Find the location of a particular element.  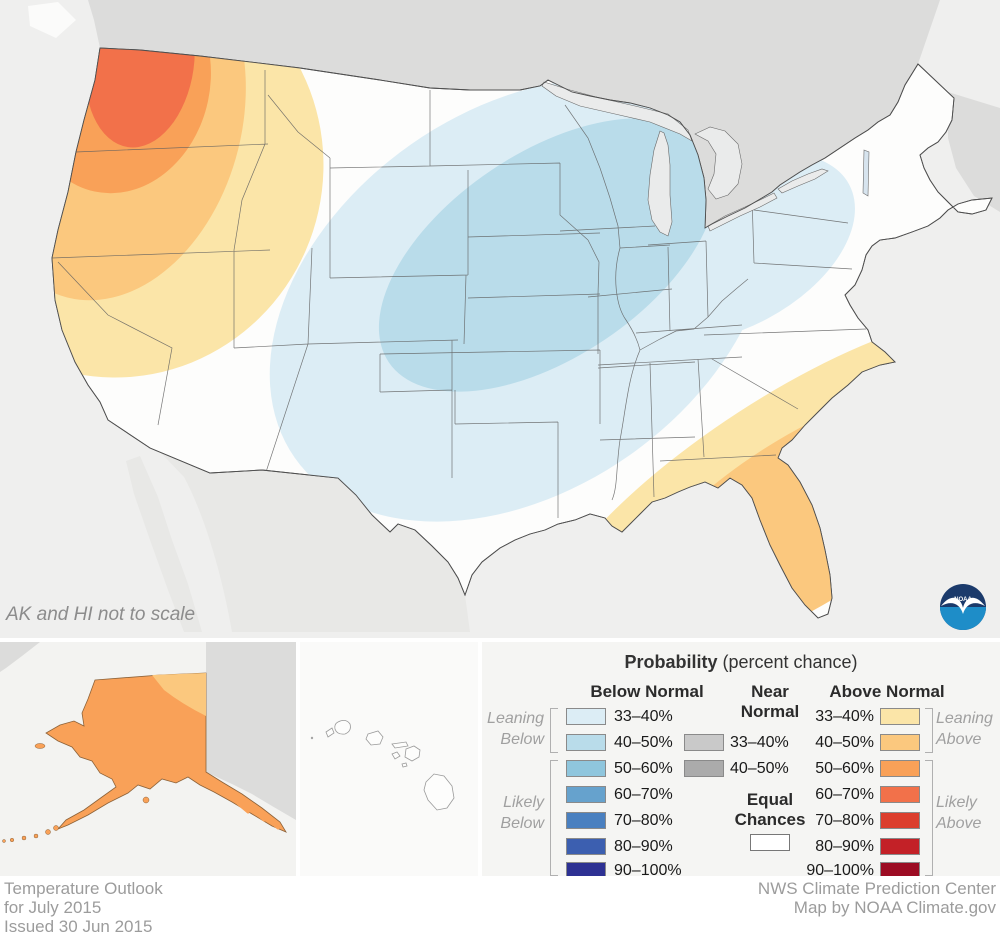

likely-below-line2: Below is located at coordinates (522, 823).